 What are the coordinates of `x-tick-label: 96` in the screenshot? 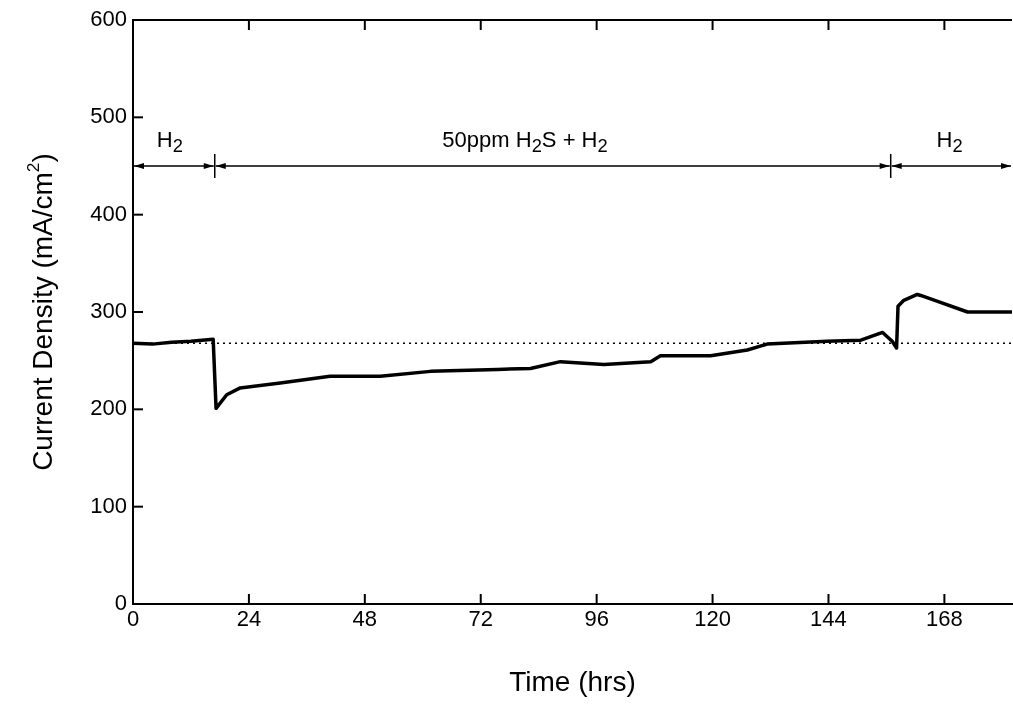 It's located at (596, 619).